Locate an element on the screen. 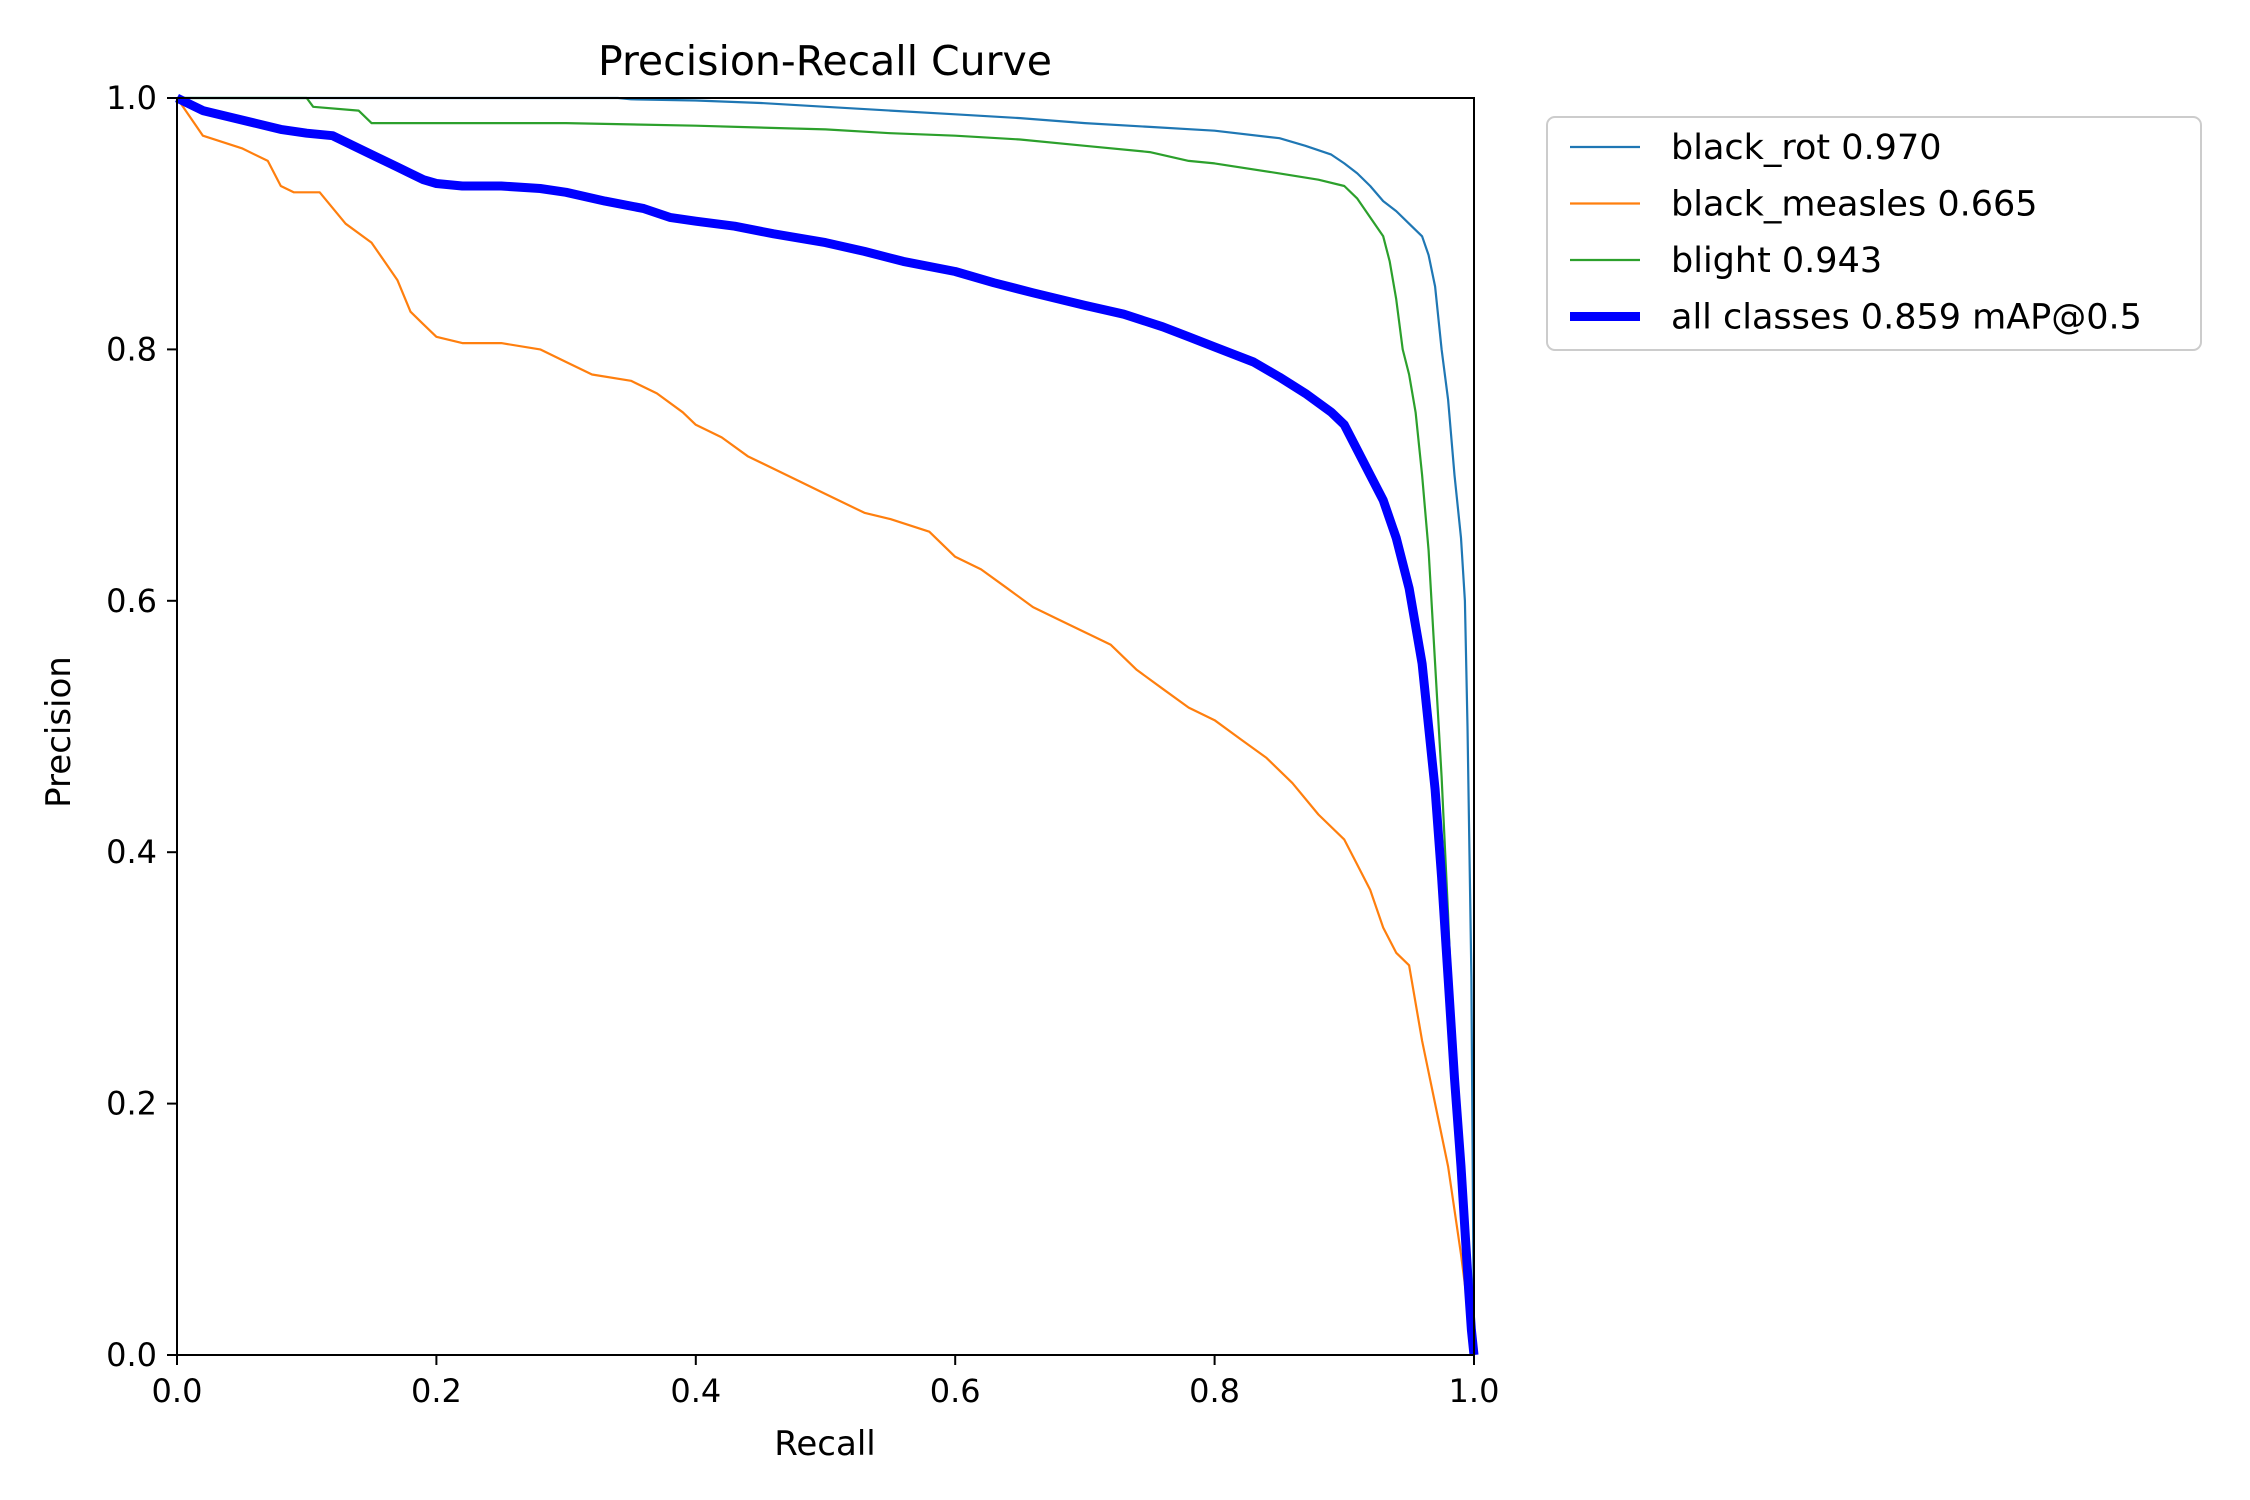 The width and height of the screenshot is (2250, 1500). y-tick-label: 1.0 is located at coordinates (131, 98).